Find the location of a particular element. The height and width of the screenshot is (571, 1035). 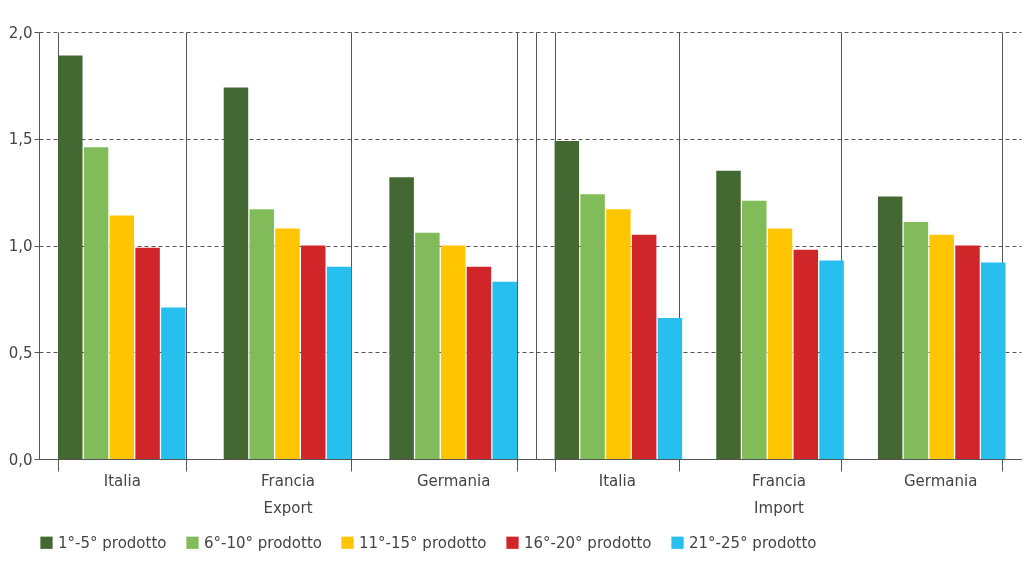

y-tick-label: 2,0 is located at coordinates (20, 32).